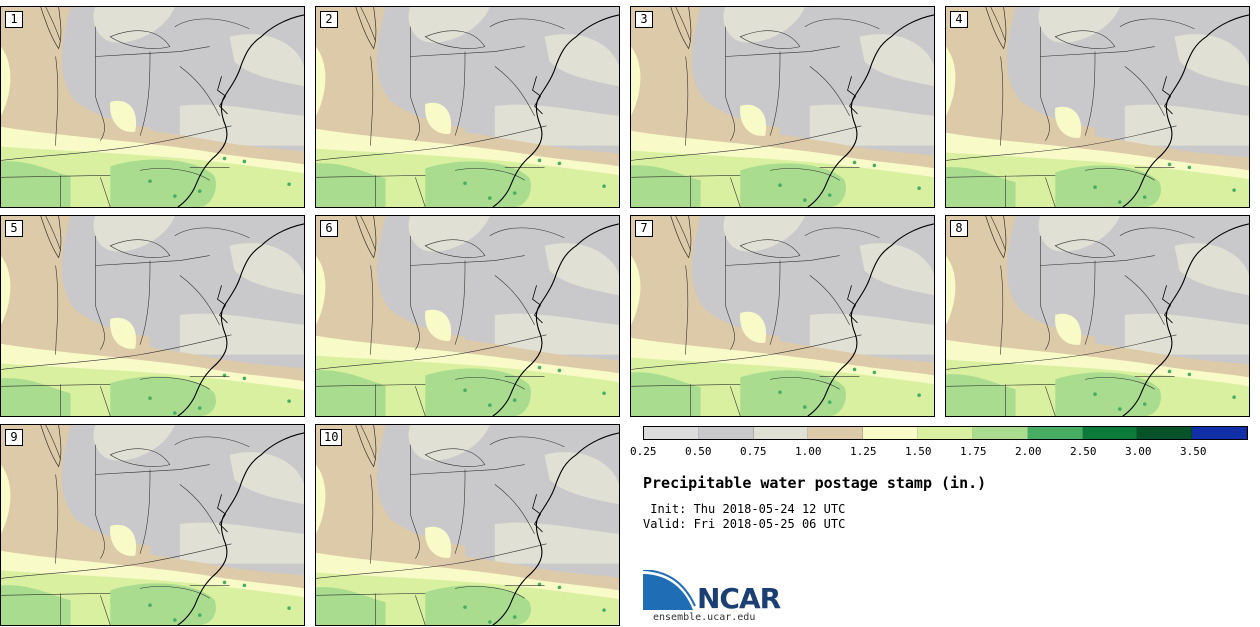 Image resolution: width=1260 pixels, height=627 pixels. I want to click on ncar-logo-stripe, so click(669, 588).